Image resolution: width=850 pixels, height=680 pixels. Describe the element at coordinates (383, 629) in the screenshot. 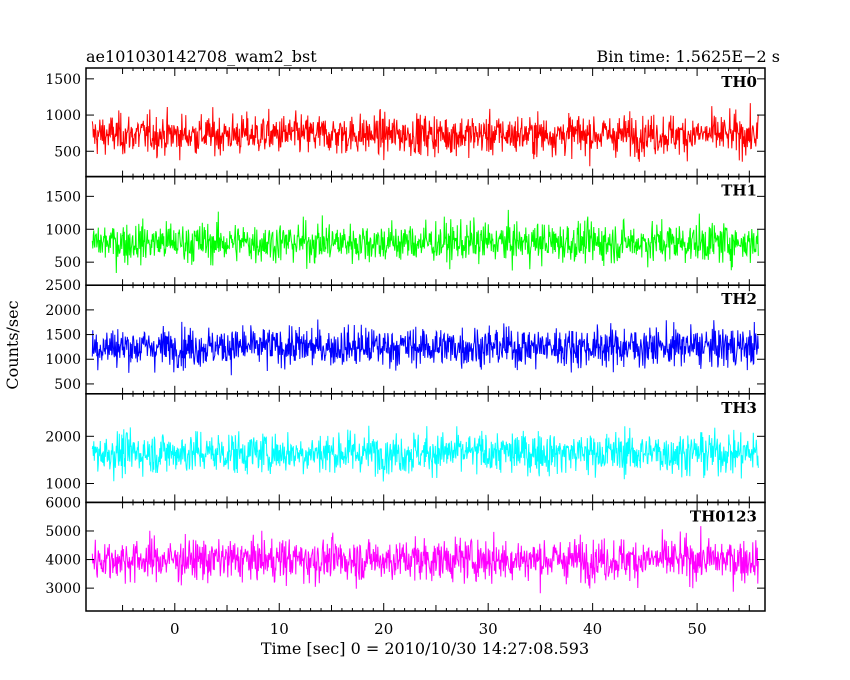

I see `x-tick-label: 20` at that location.